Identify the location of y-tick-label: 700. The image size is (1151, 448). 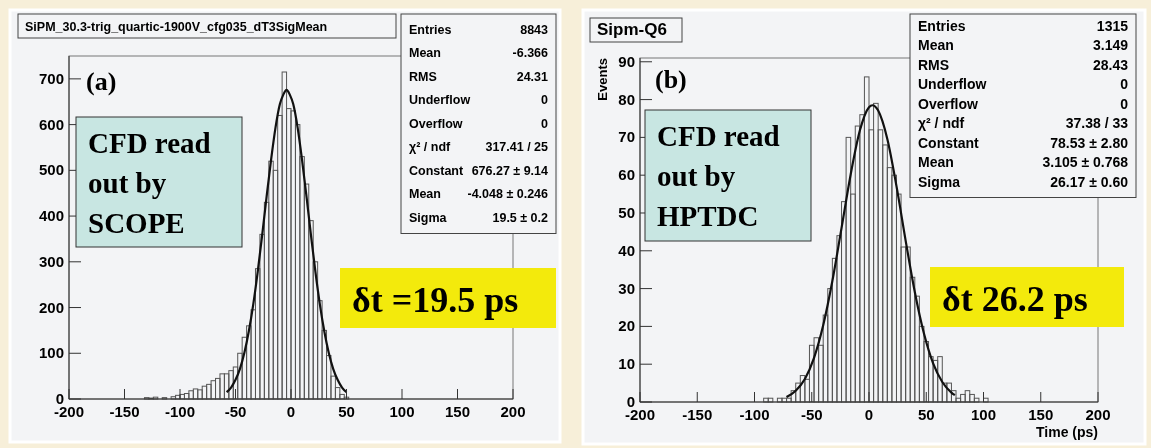
(51, 78).